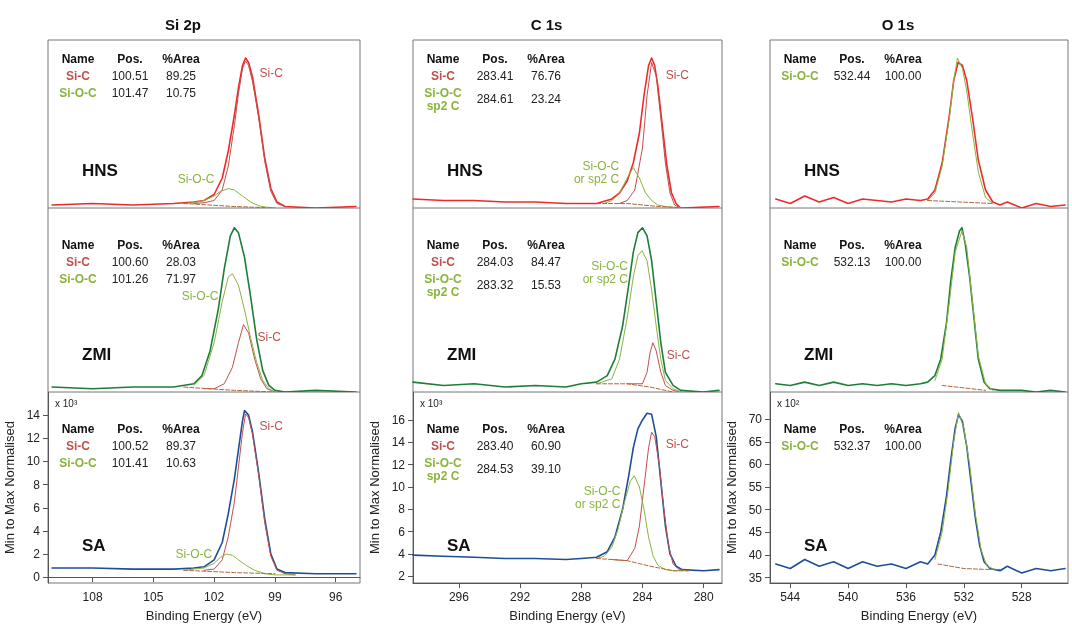 Image resolution: width=1072 pixels, height=630 pixels. Describe the element at coordinates (181, 278) in the screenshot. I see `annotation: 71.97` at that location.